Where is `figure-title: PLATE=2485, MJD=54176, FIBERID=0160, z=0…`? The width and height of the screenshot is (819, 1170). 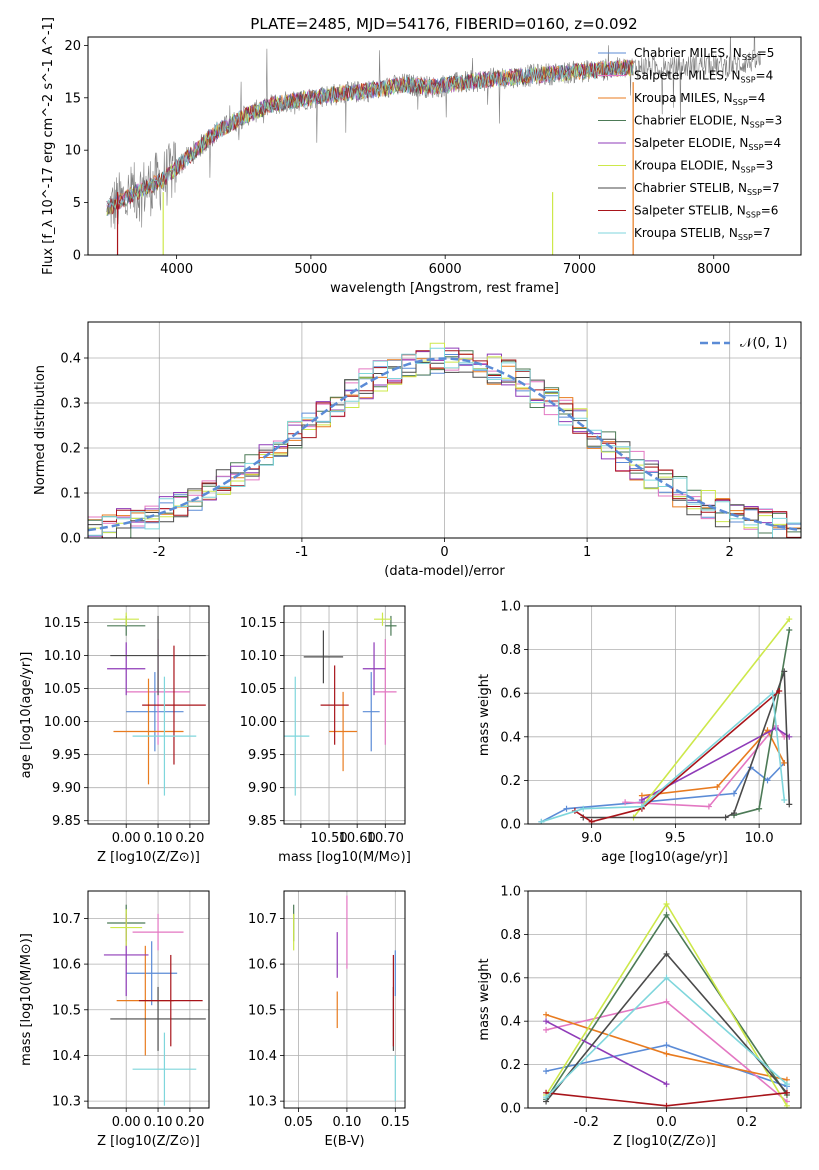 figure-title: PLATE=2485, MJD=54176, FIBERID=0160, z=0… is located at coordinates (443, 24).